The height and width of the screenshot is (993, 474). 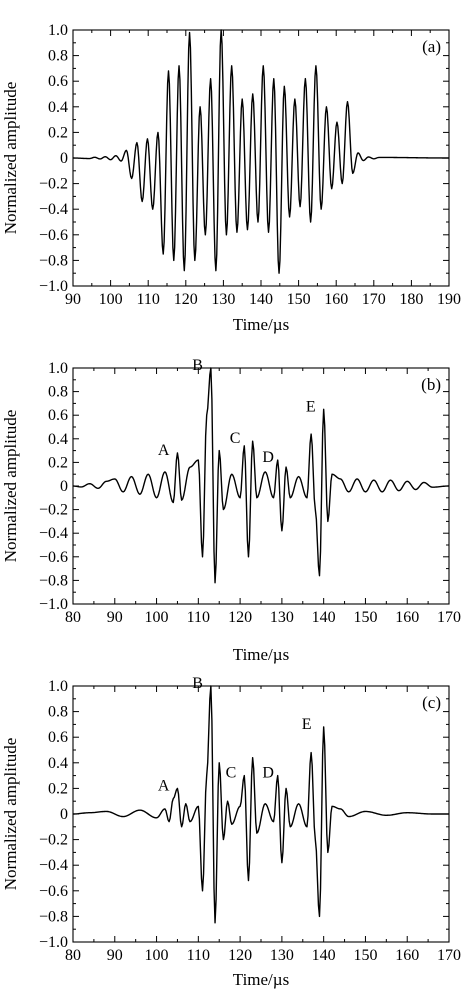 What do you see at coordinates (449, 299) in the screenshot?
I see `x-tick-label: 190` at bounding box center [449, 299].